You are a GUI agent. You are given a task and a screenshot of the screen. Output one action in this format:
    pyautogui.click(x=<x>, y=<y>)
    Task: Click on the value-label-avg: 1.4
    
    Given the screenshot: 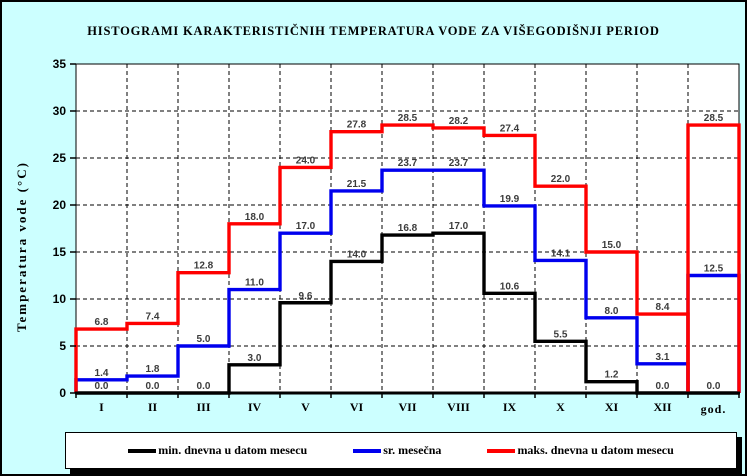 What is the action you would take?
    pyautogui.click(x=102, y=373)
    